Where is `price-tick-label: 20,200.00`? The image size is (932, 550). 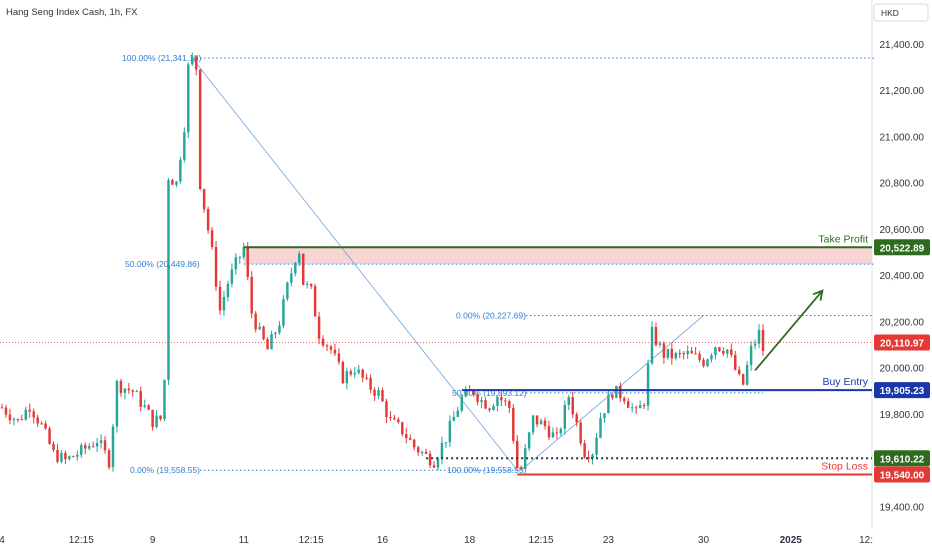
price-tick-label: 20,200.00 is located at coordinates (902, 322).